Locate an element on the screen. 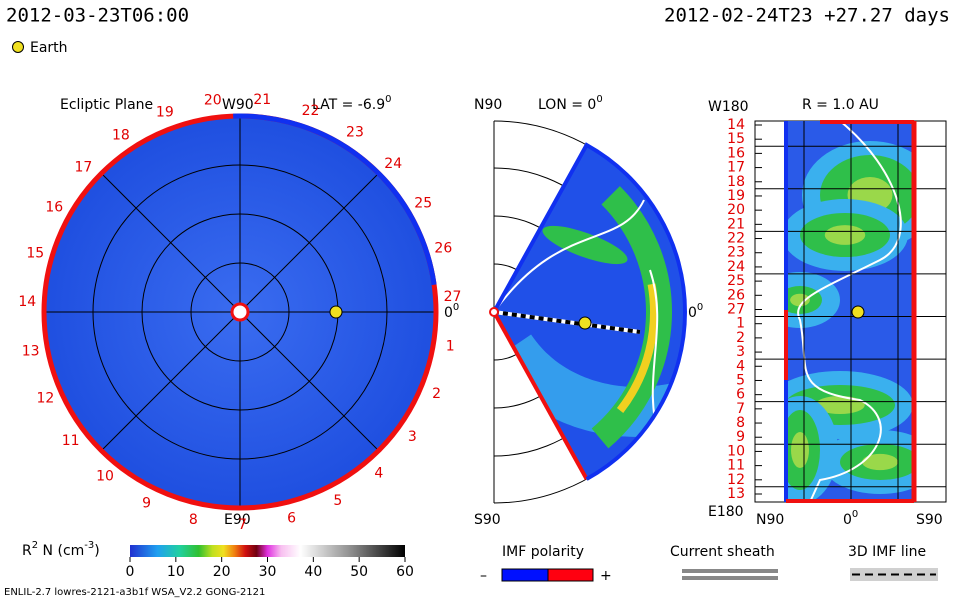 The image size is (960, 600). lon: LON = 0 is located at coordinates (567, 105).